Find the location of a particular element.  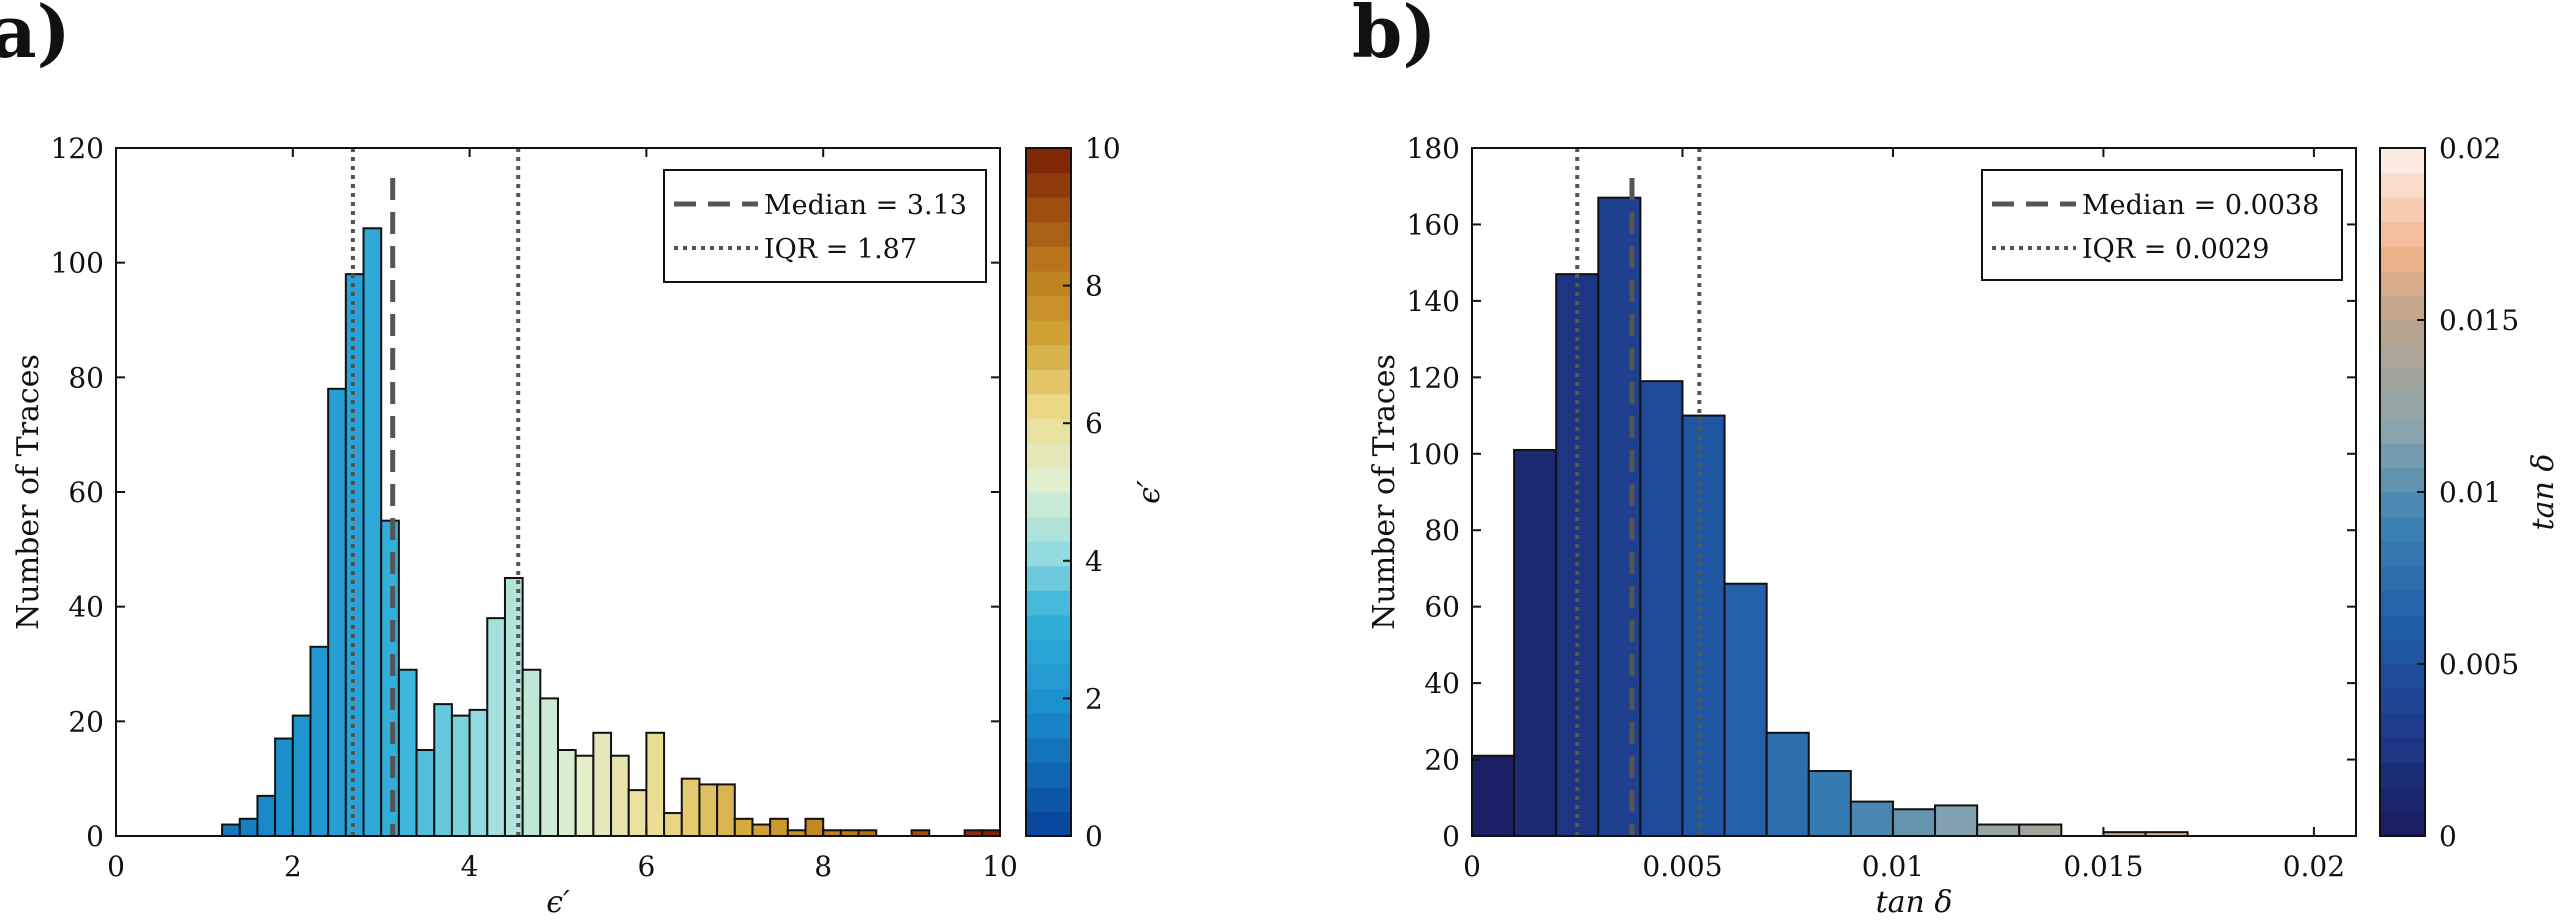

x-tick-label: 0.01 is located at coordinates (1893, 866).